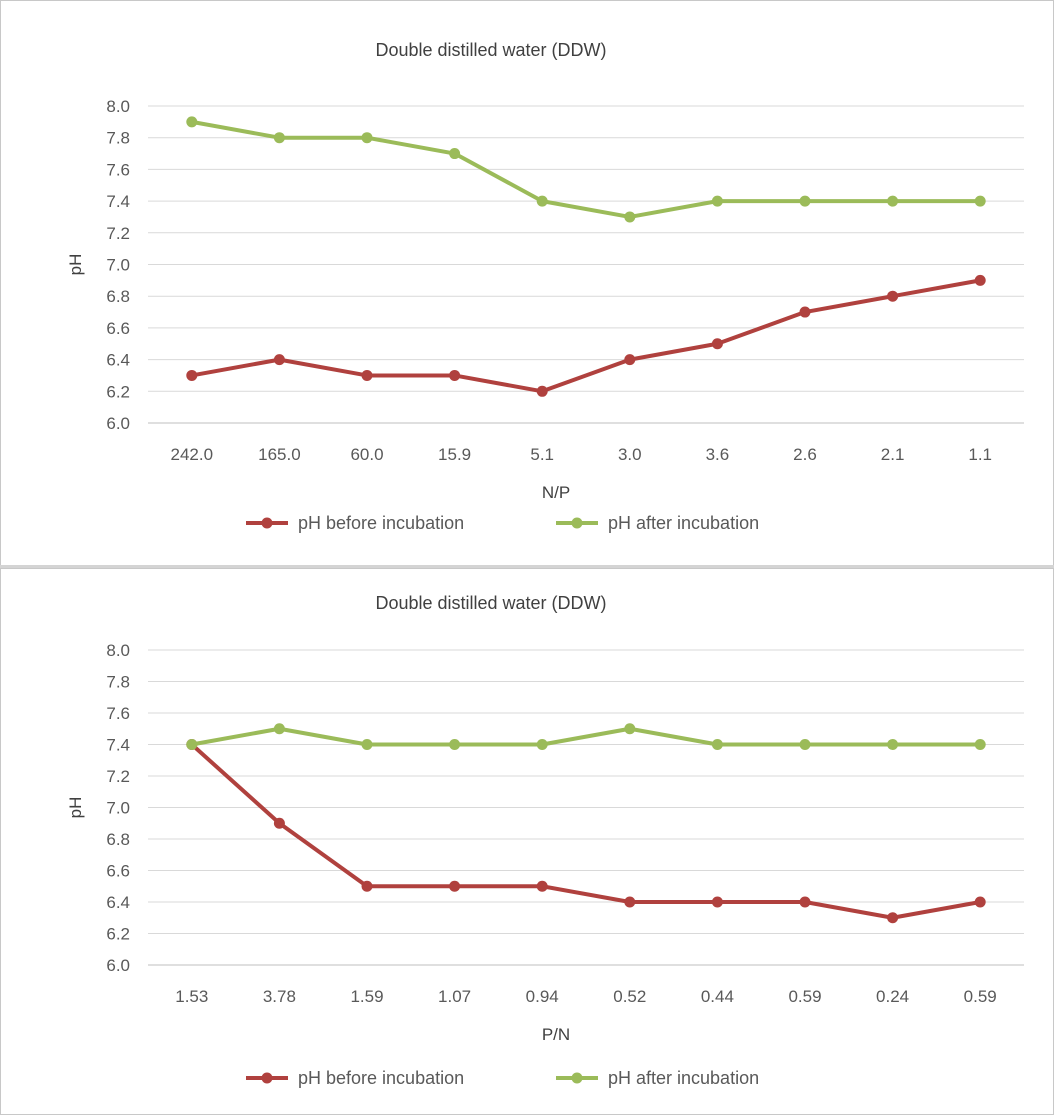 Image resolution: width=1054 pixels, height=1116 pixels. I want to click on x-tick-label: 60.0, so click(366, 454).